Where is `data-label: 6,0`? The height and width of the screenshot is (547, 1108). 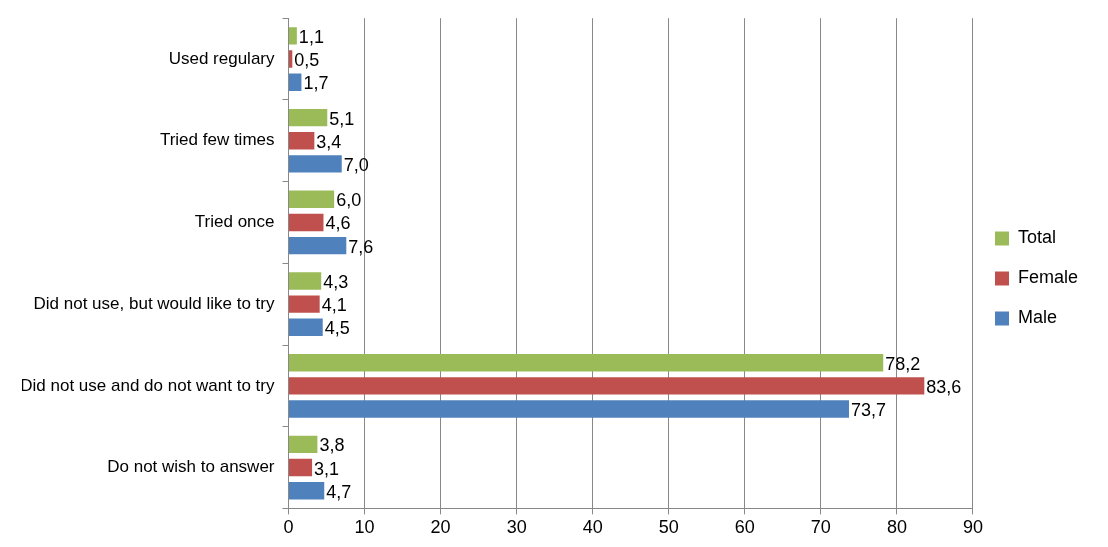
data-label: 6,0 is located at coordinates (349, 200).